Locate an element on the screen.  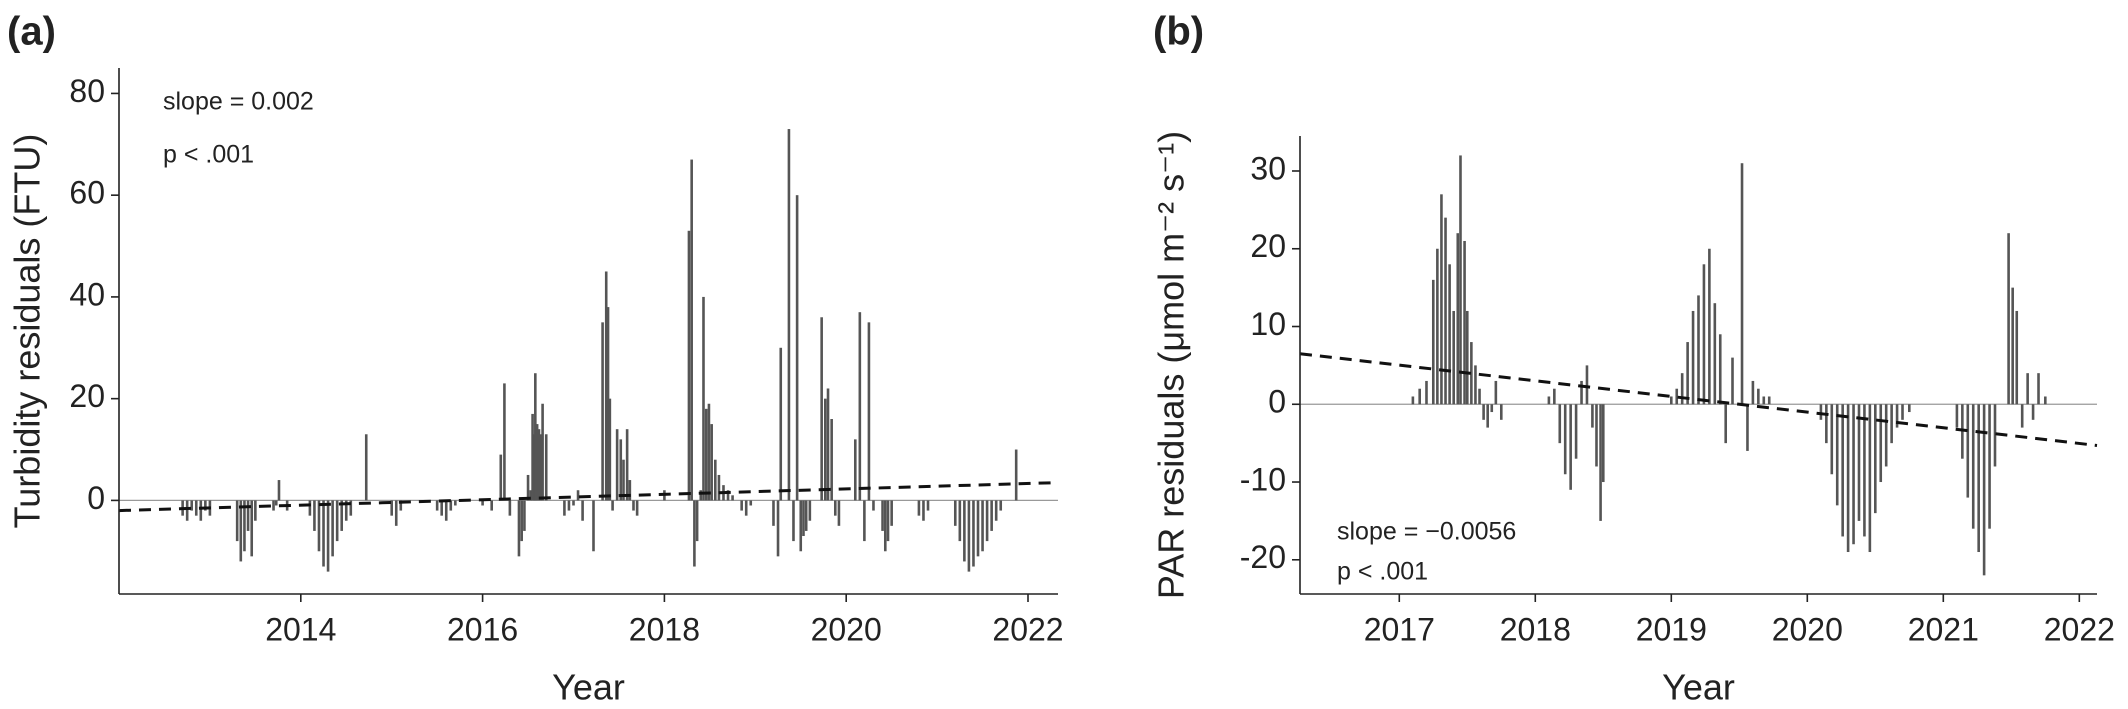
x-tick-label: 2018 is located at coordinates (1535, 629).